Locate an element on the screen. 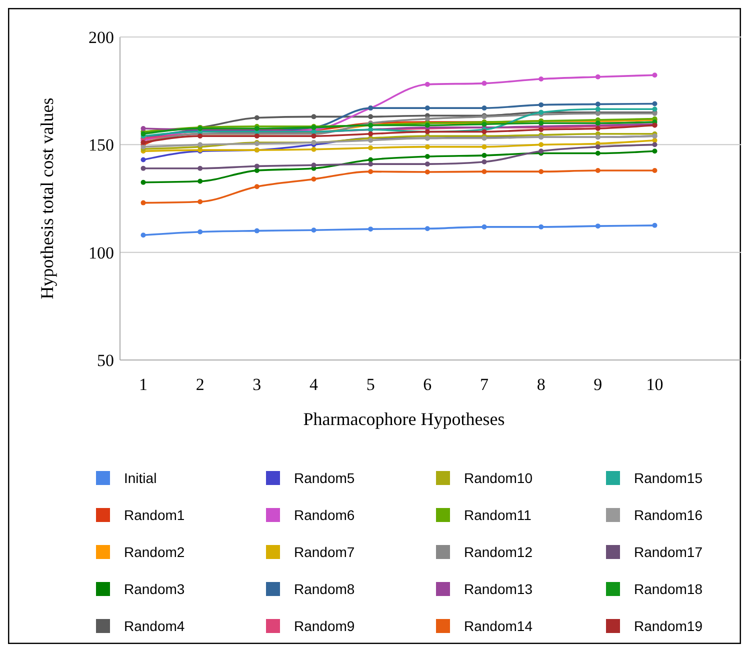  legend-label: Random3 is located at coordinates (154, 588).